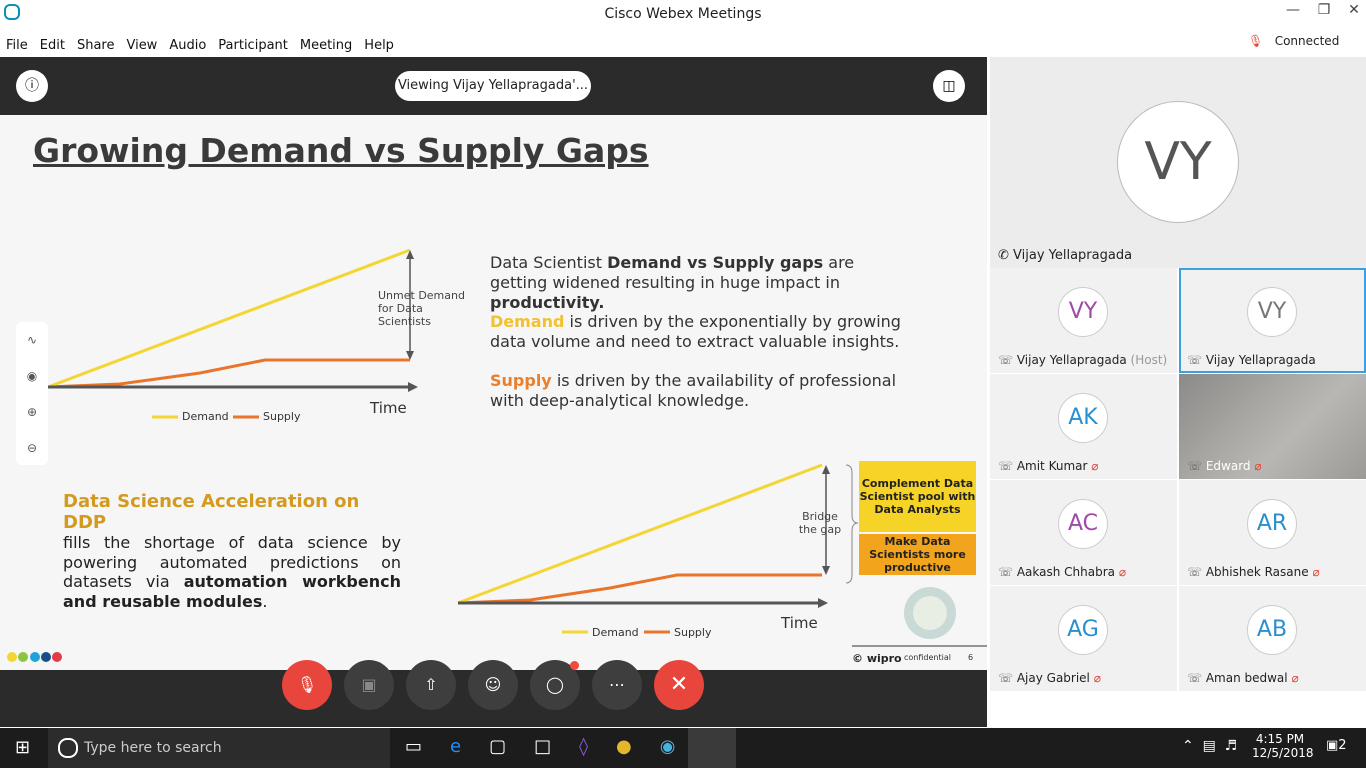 The image size is (1366, 768). What do you see at coordinates (799, 623) in the screenshot?
I see `chart2-x-label: Time` at bounding box center [799, 623].